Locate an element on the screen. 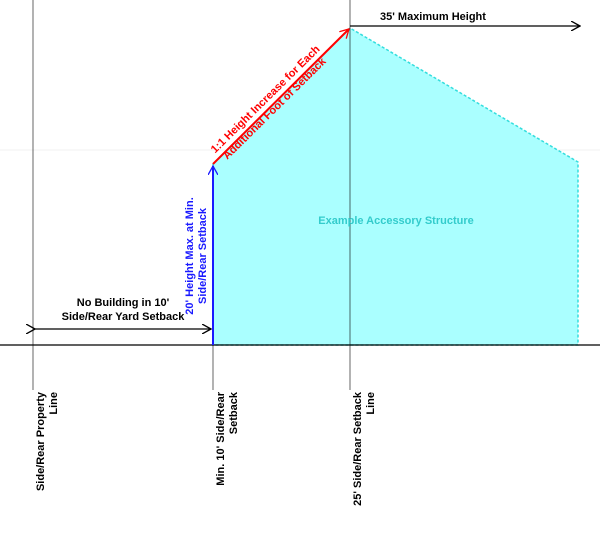 This screenshot has height=534, width=600. property-line-label-line1: Side/Rear Property is located at coordinates (41, 441).